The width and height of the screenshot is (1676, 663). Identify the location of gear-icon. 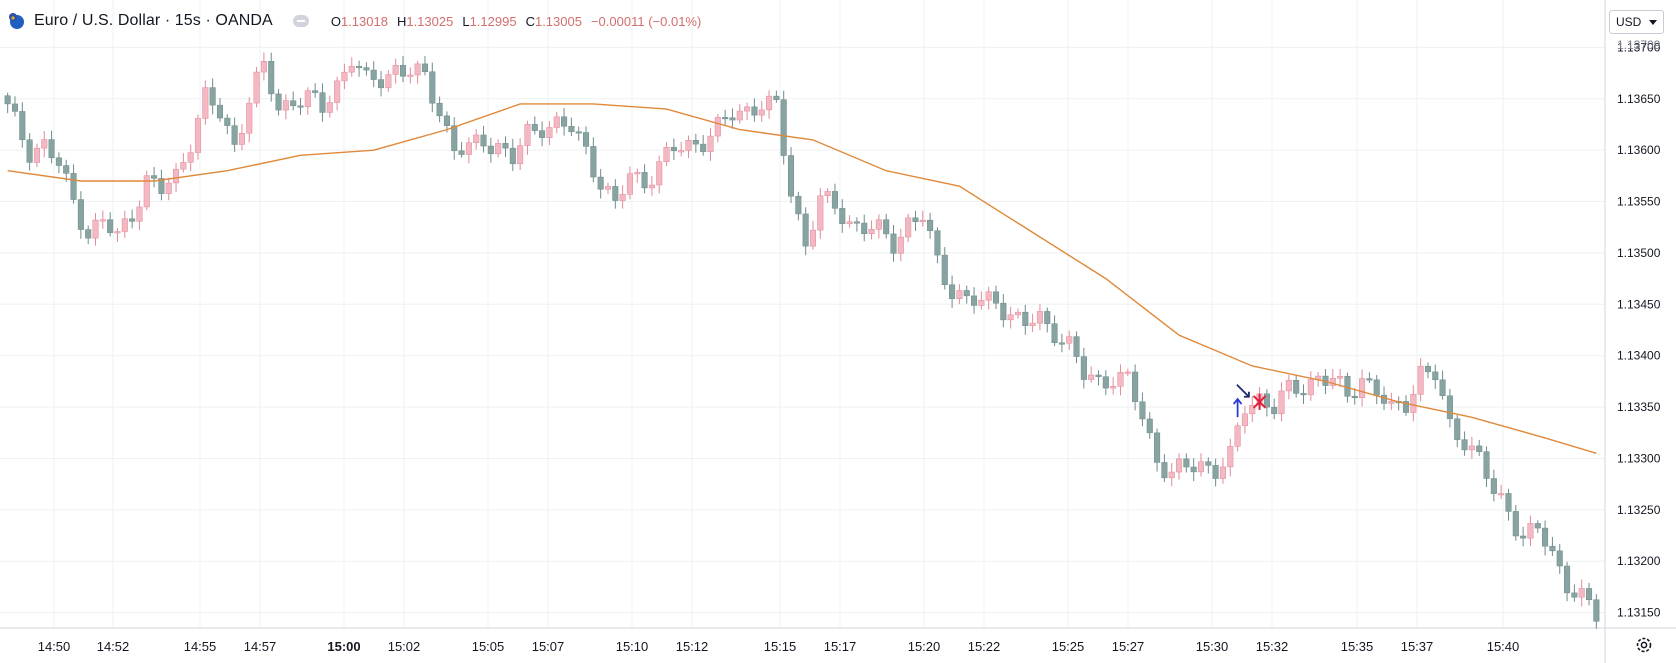
(1644, 645).